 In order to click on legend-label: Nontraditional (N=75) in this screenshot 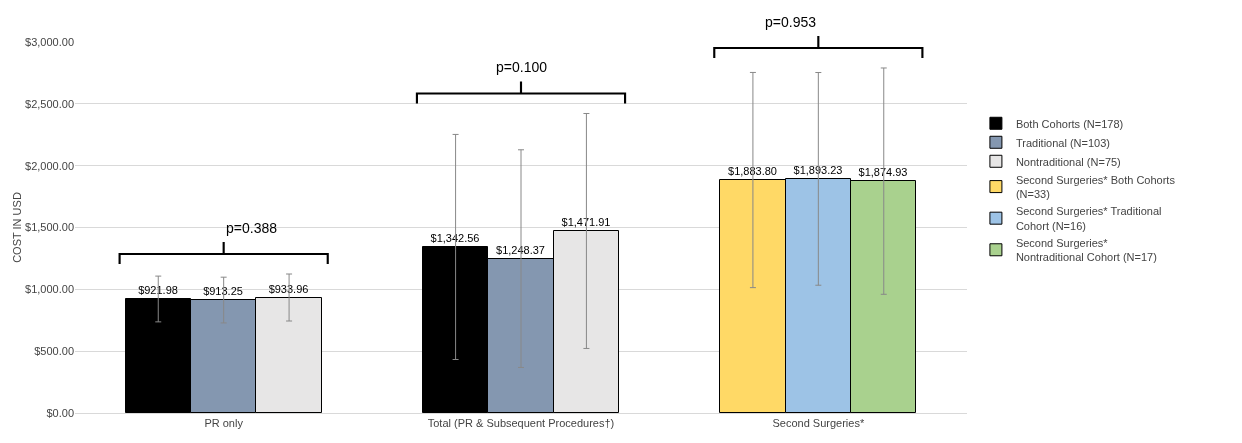, I will do `click(1068, 161)`.